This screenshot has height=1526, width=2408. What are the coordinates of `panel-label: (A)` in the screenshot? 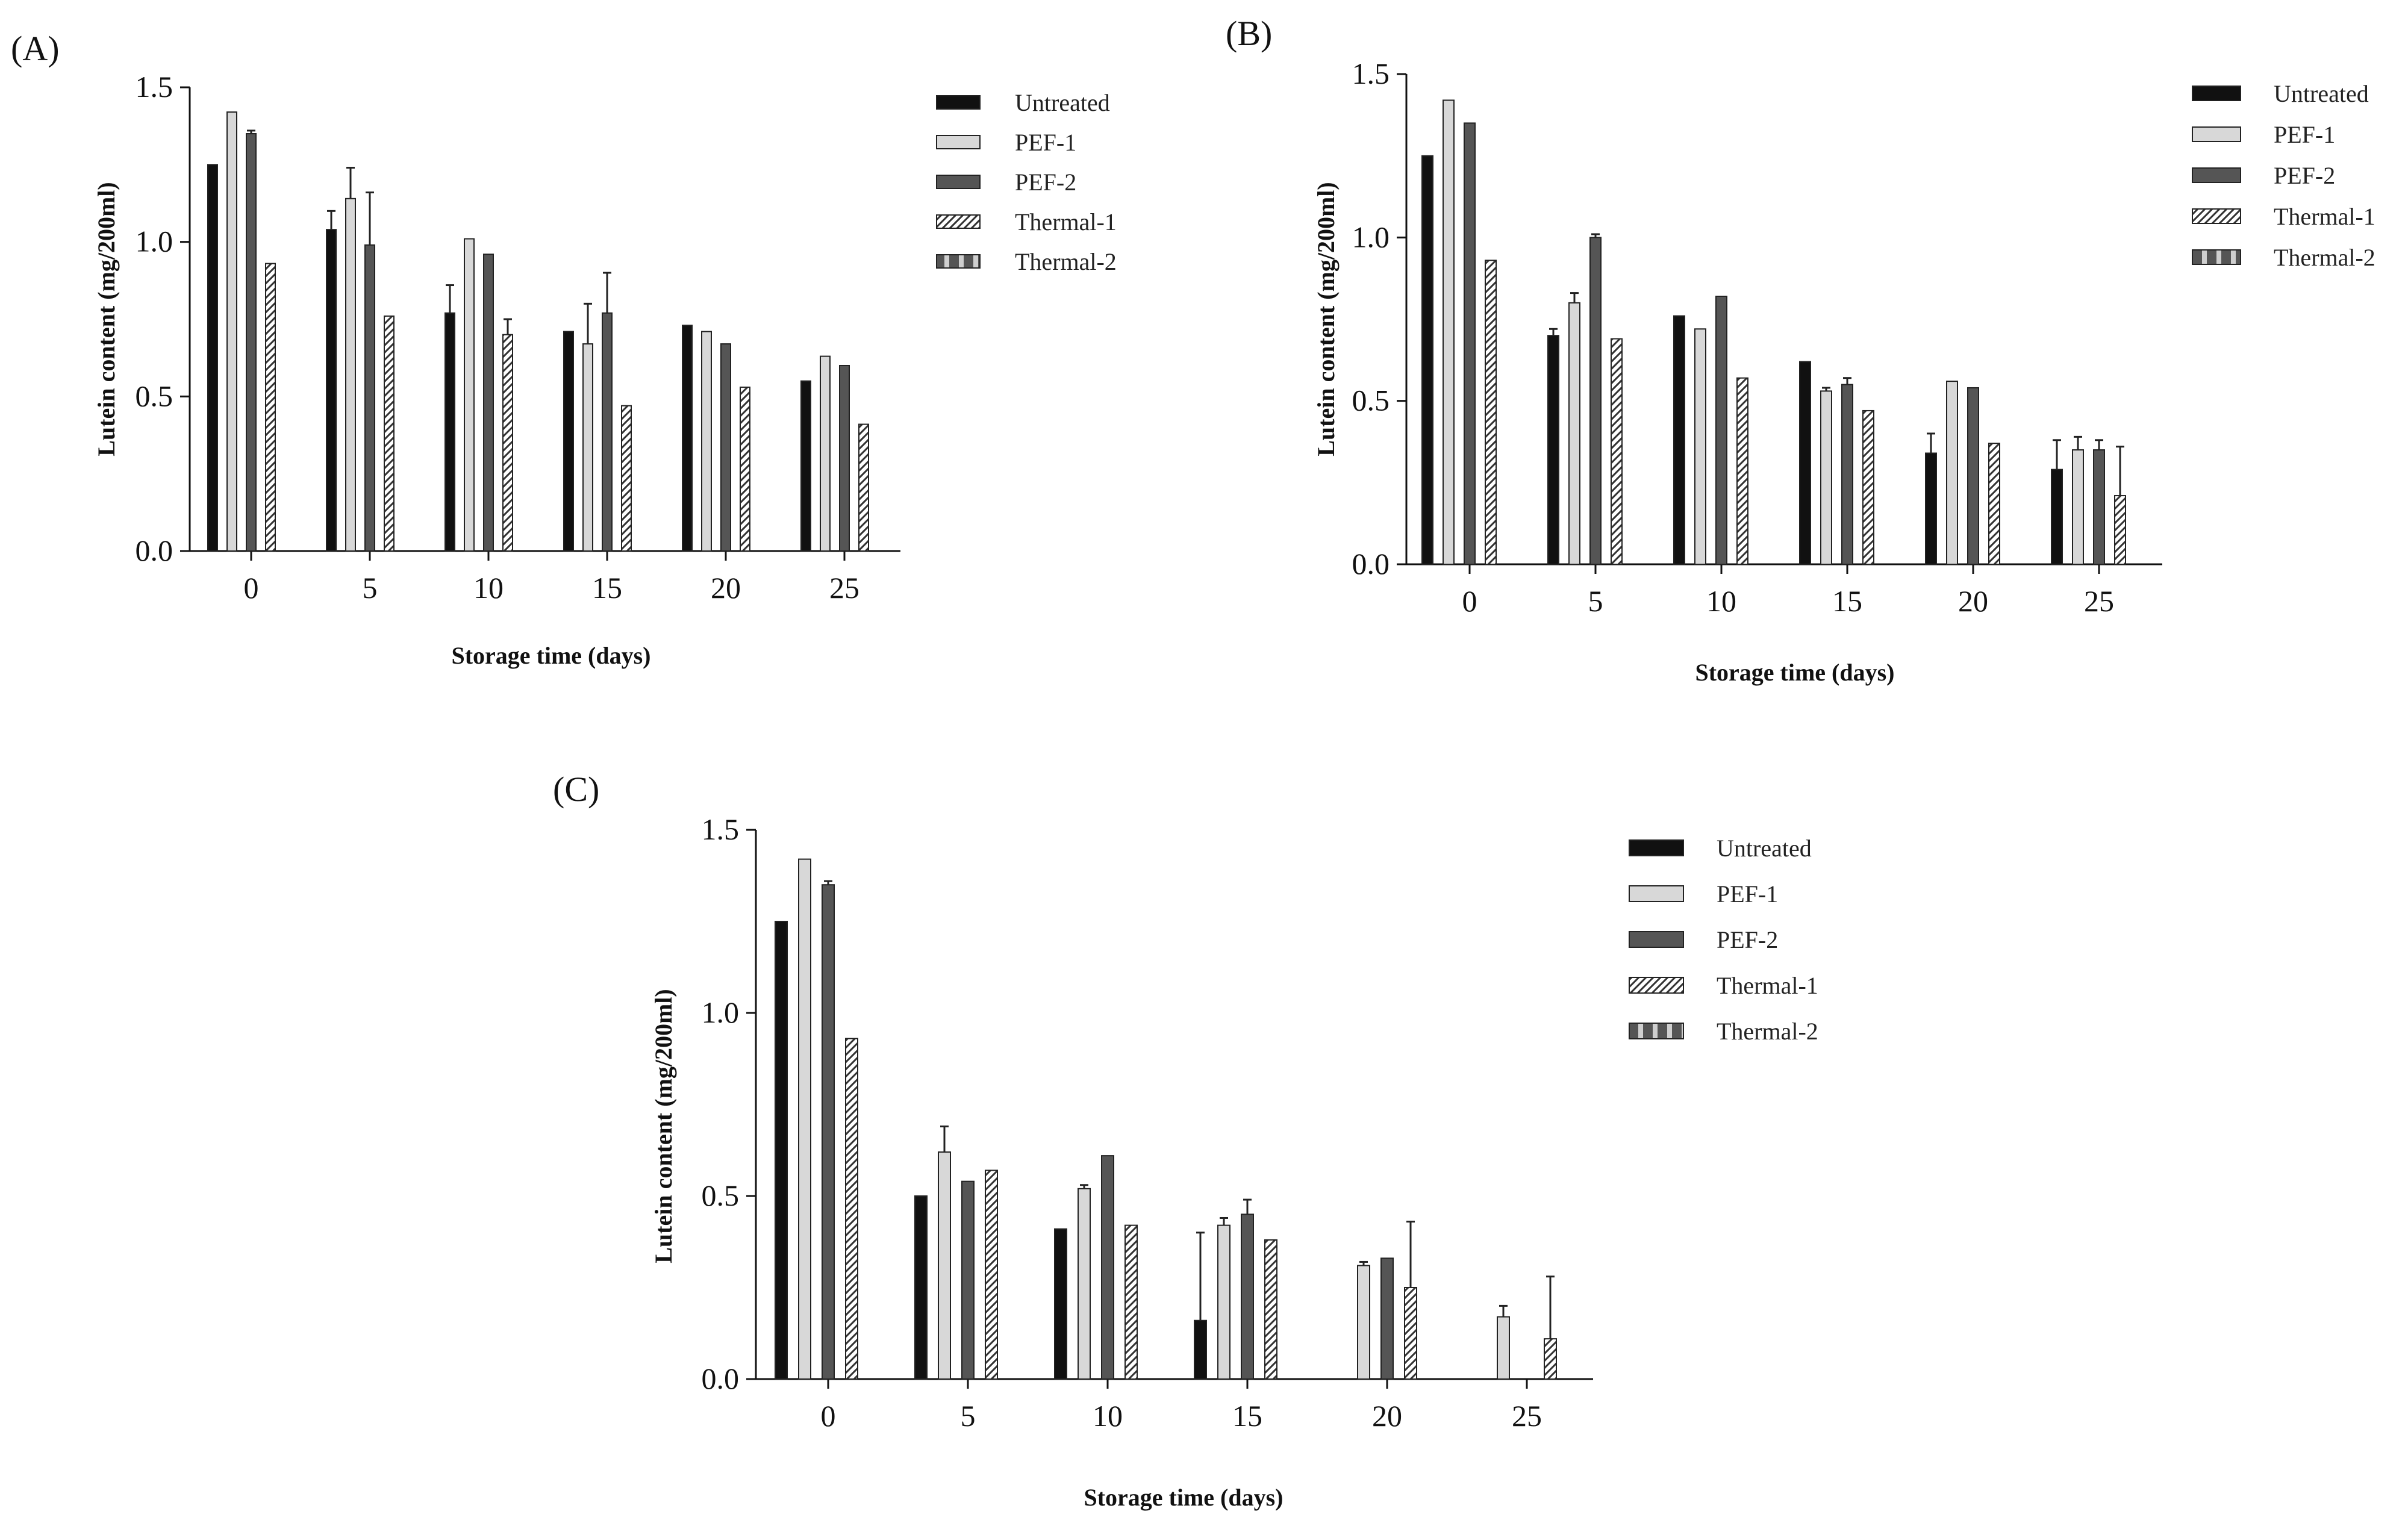 It's located at (35, 49).